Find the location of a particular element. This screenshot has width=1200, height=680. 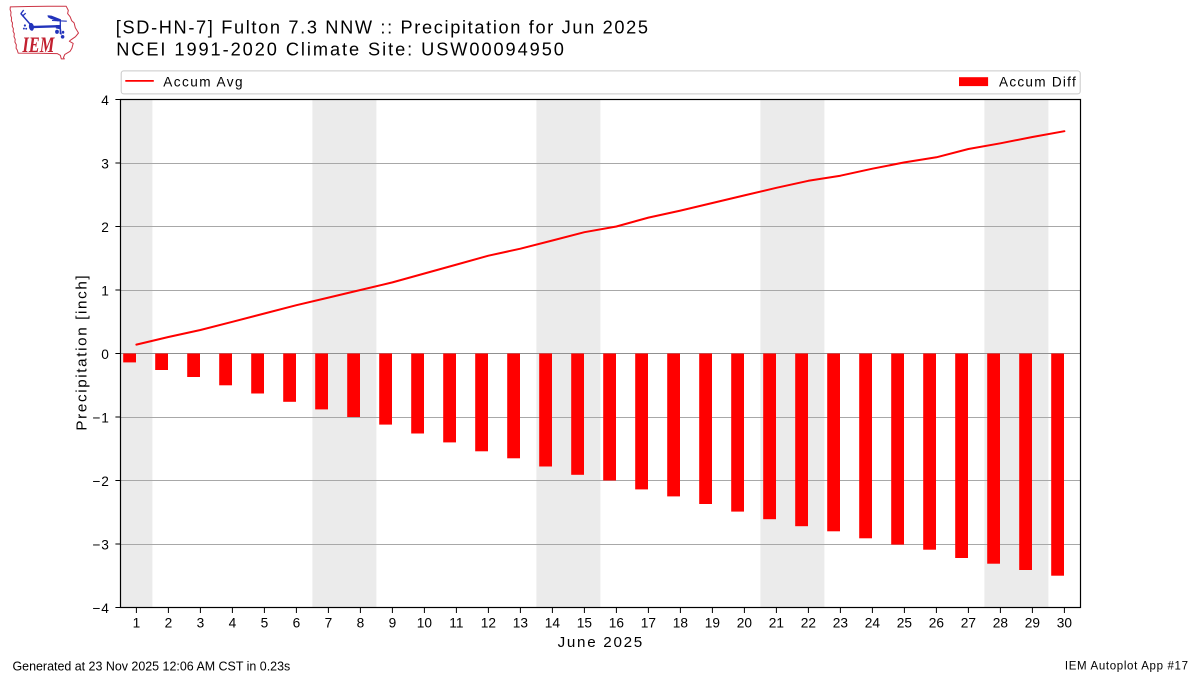

svg-text: 14 is located at coordinates (553, 623).